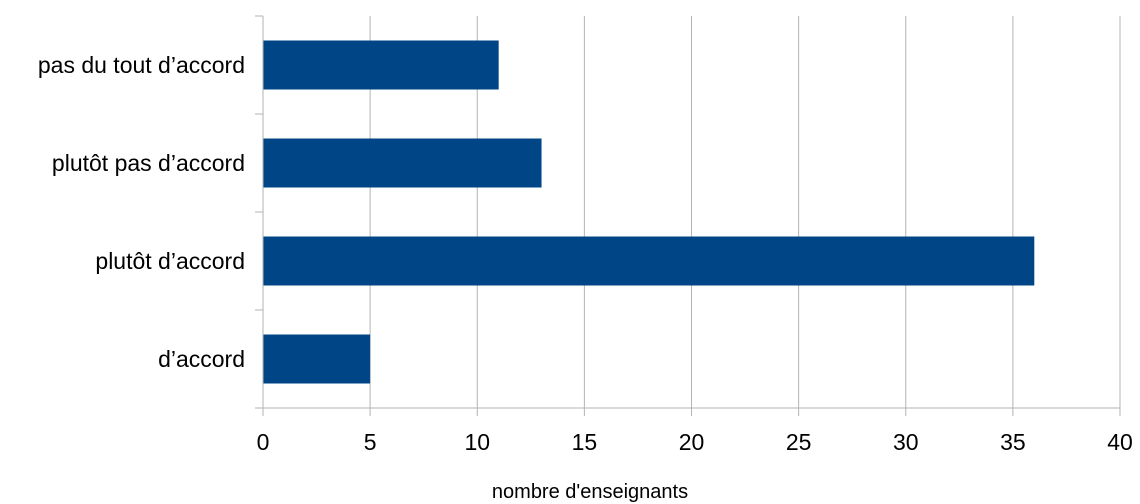 The image size is (1140, 504). Describe the element at coordinates (148, 163) in the screenshot. I see `category-label: plutôt pas d’accord` at that location.